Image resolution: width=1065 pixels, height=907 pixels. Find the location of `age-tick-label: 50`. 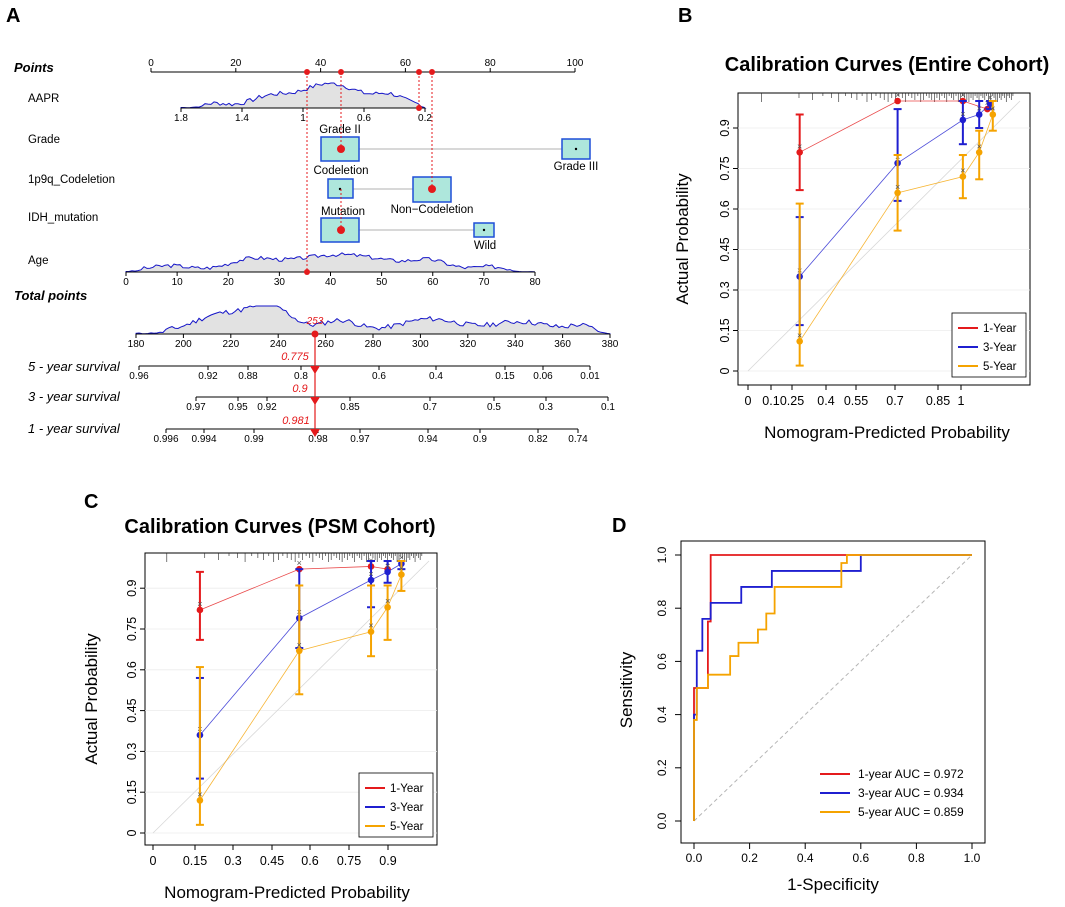

age-tick-label: 50 is located at coordinates (382, 282).